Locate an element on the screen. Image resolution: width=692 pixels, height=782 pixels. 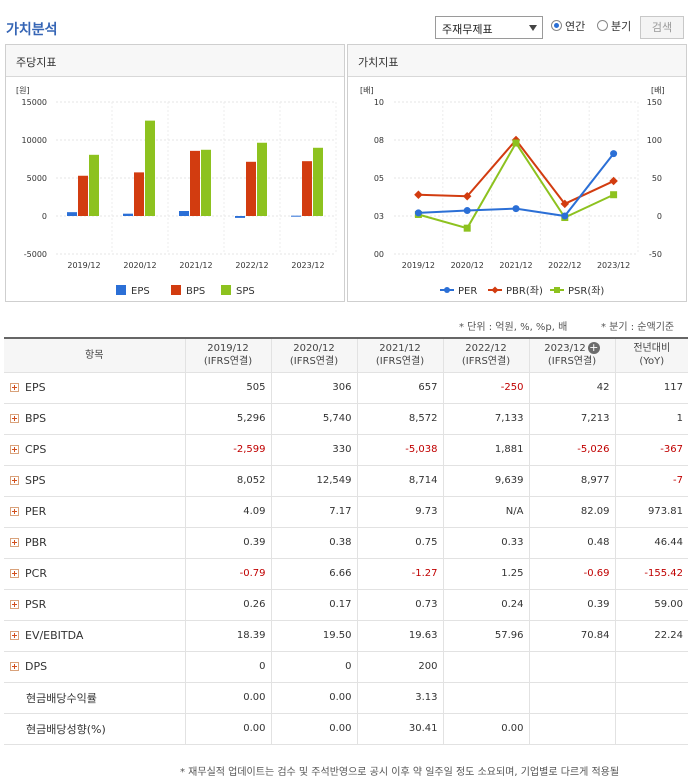
row-label: BPS is located at coordinates (95, 419).